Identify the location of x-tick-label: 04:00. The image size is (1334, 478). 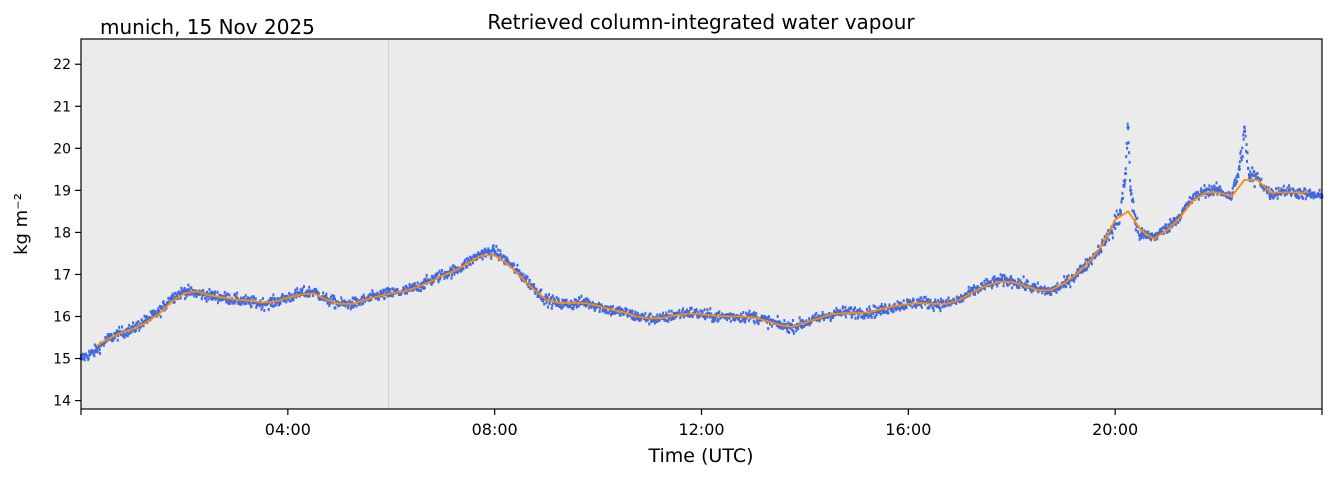
(288, 429).